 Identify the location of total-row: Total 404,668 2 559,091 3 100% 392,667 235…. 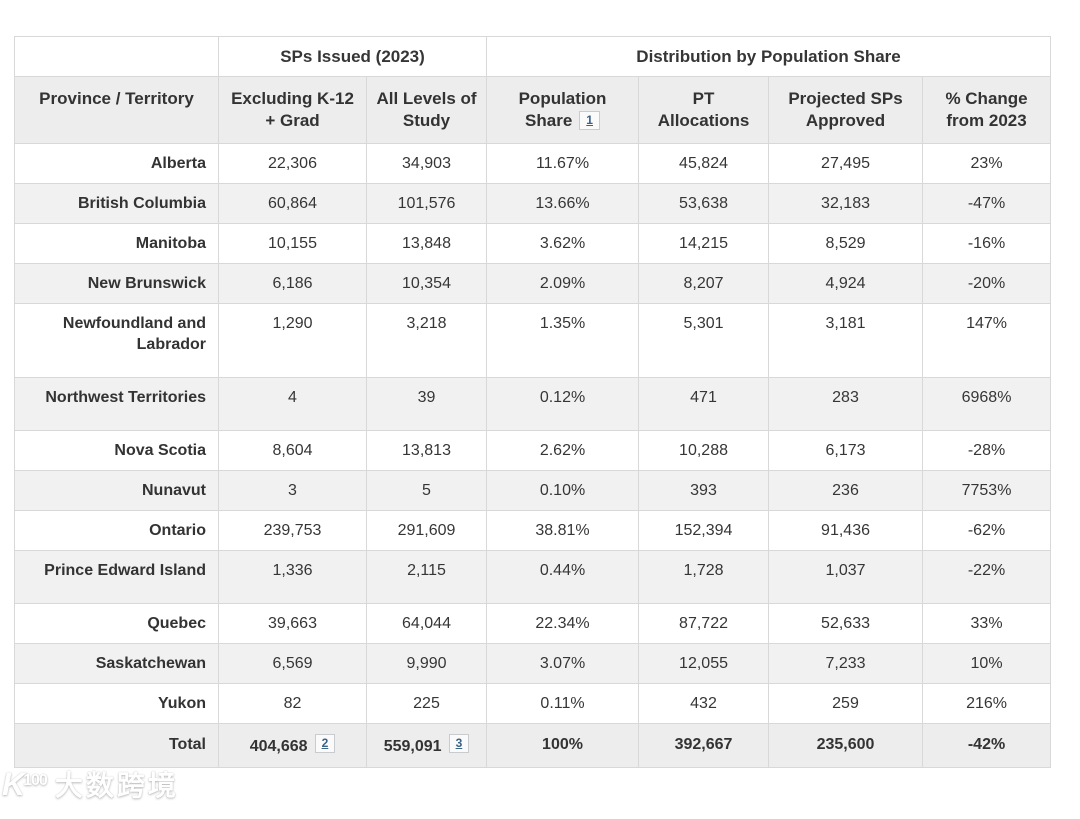
(533, 745).